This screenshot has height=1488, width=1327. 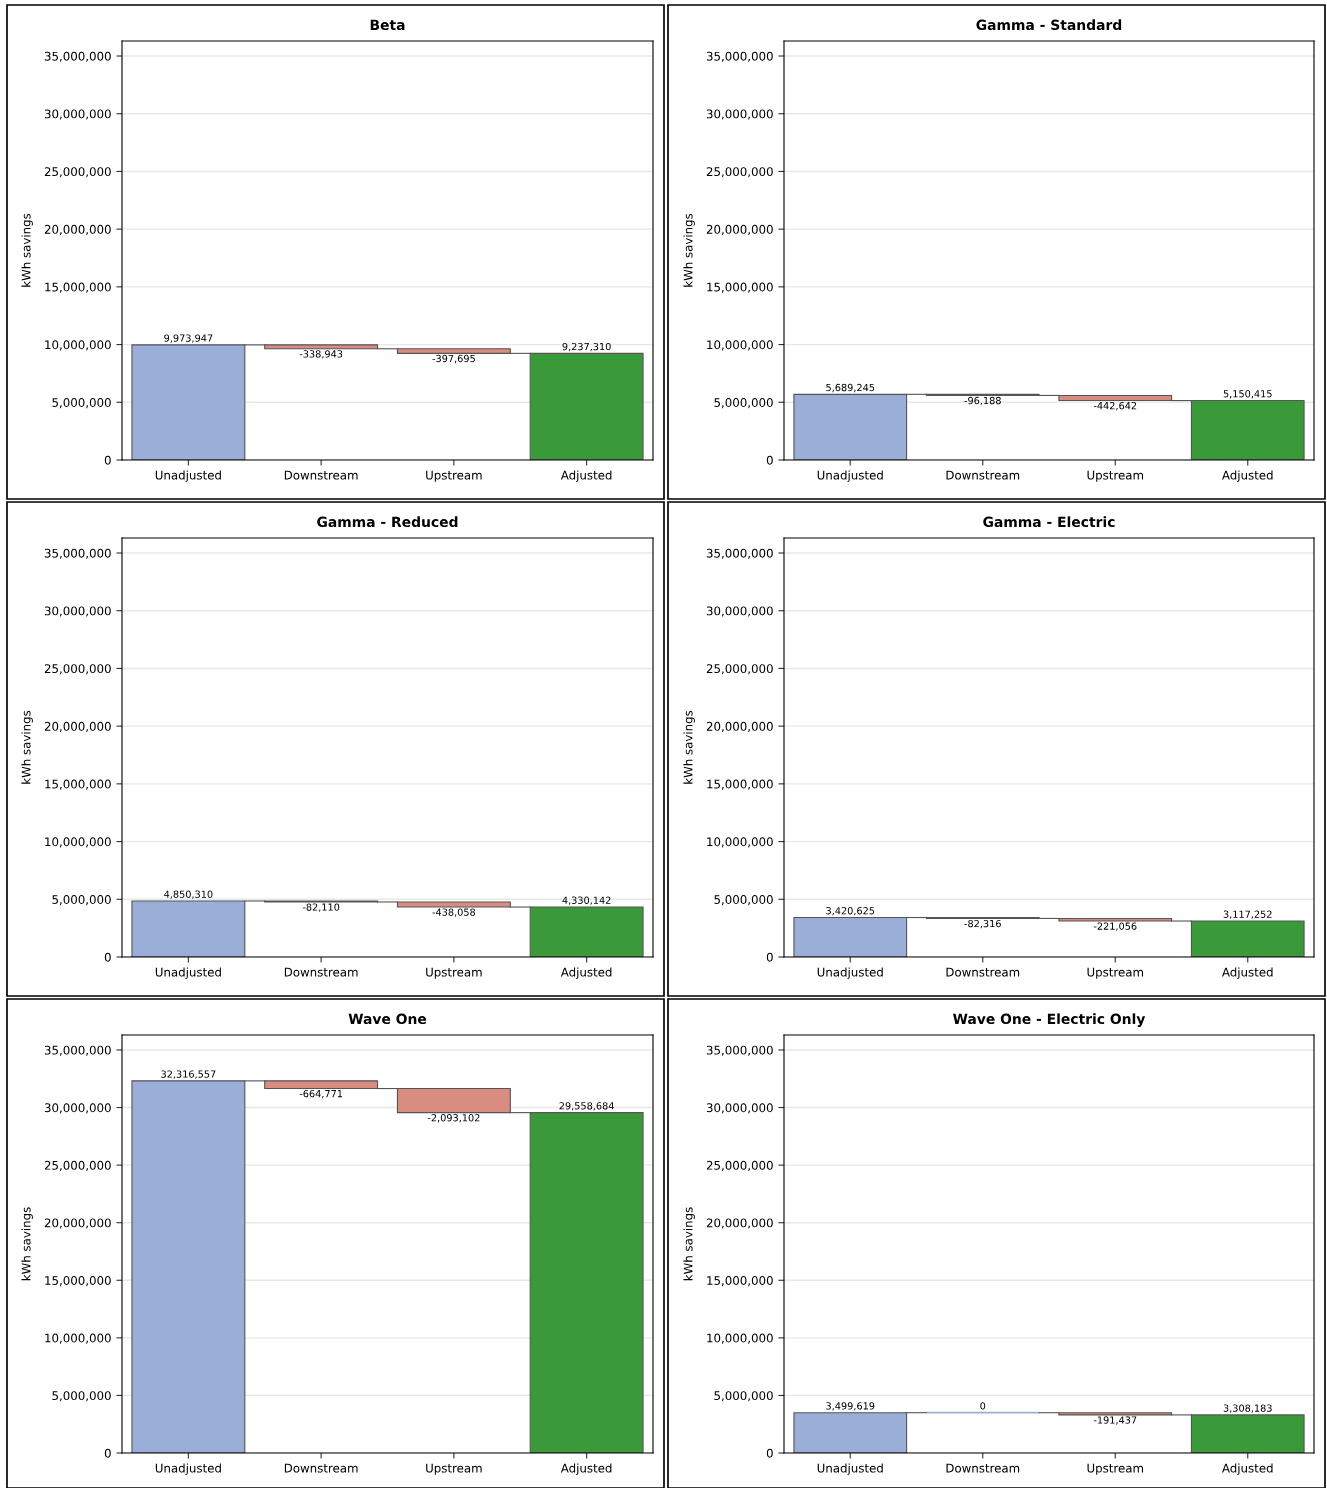 What do you see at coordinates (387, 25) in the screenshot?
I see `chart-title: Beta` at bounding box center [387, 25].